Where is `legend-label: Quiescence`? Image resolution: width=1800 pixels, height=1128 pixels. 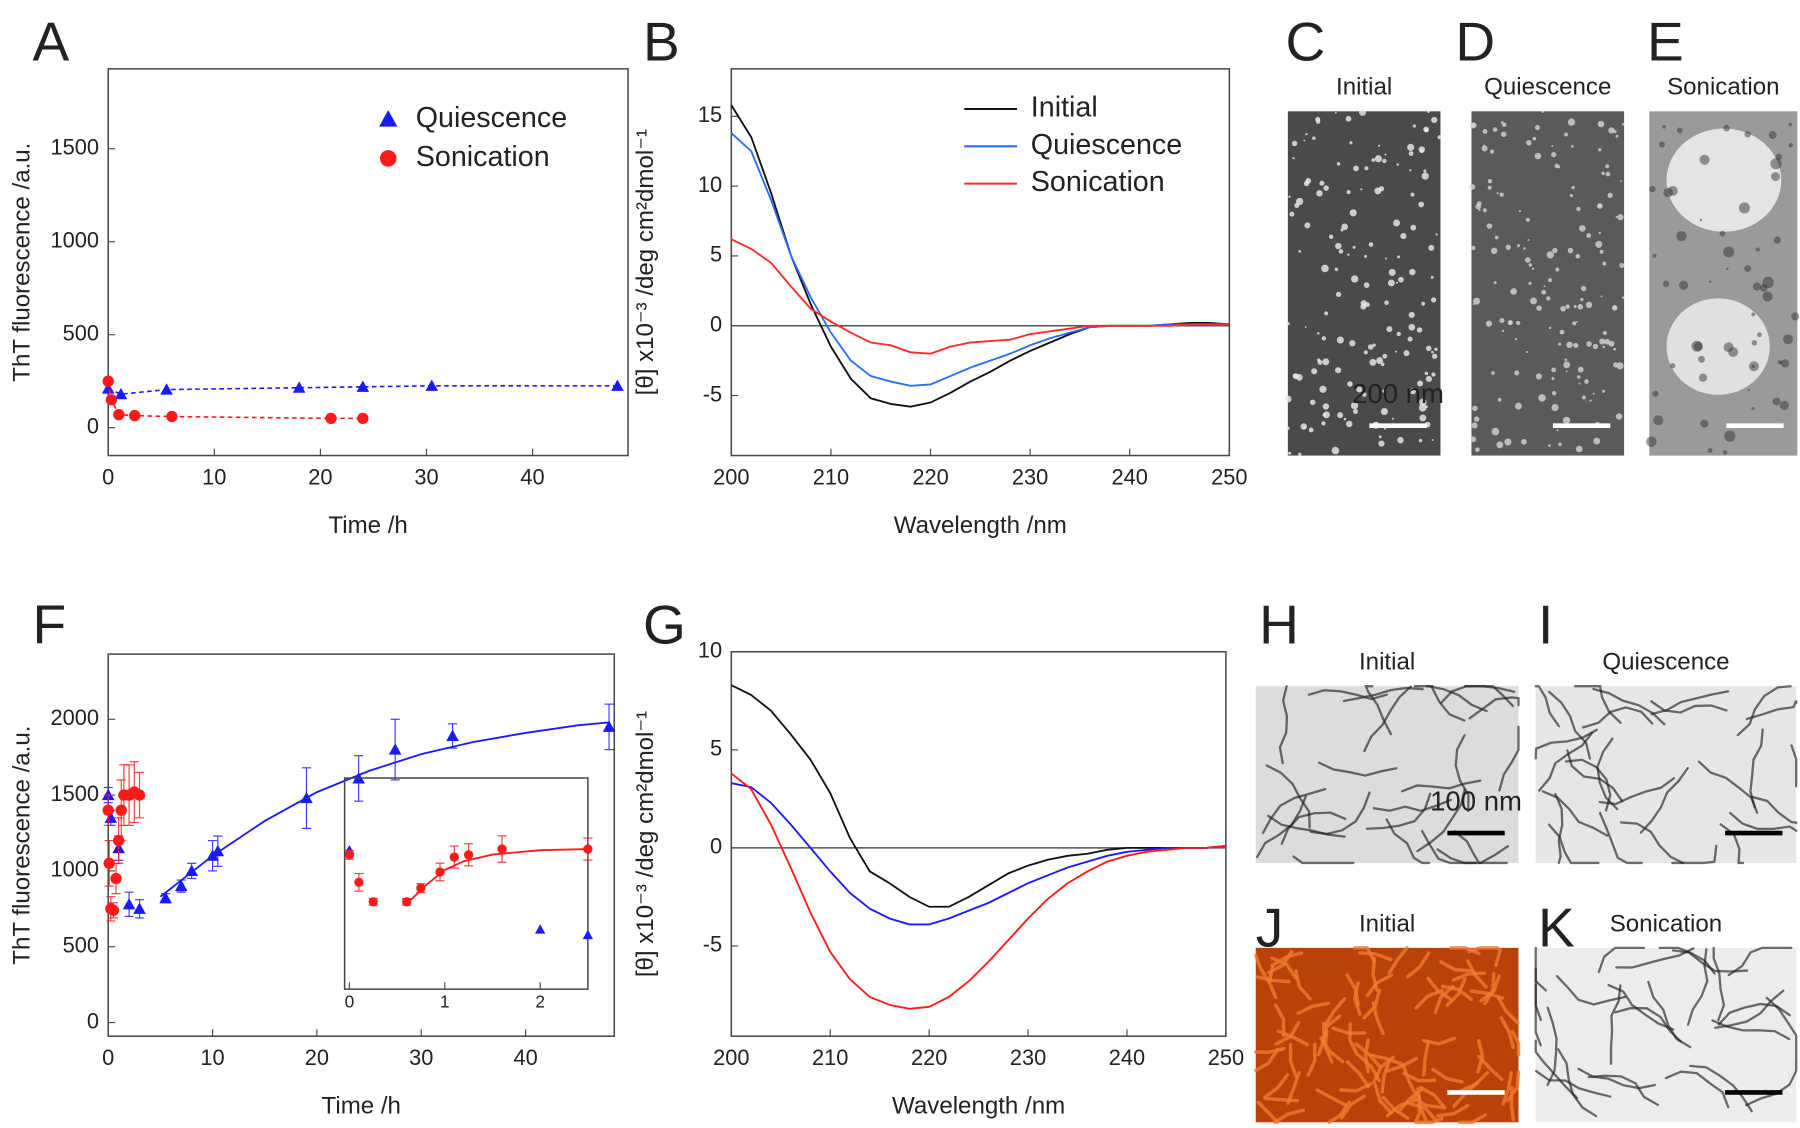
legend-label: Quiescence is located at coordinates (1106, 145).